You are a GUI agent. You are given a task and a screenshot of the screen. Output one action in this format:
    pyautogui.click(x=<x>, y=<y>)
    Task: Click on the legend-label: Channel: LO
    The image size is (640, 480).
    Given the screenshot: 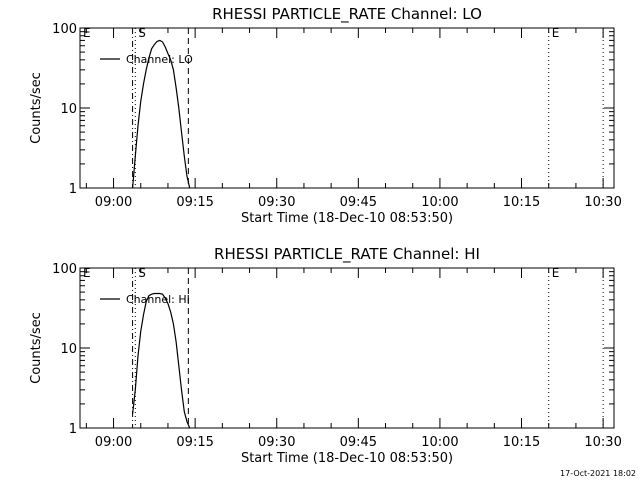 What is the action you would take?
    pyautogui.click(x=159, y=59)
    